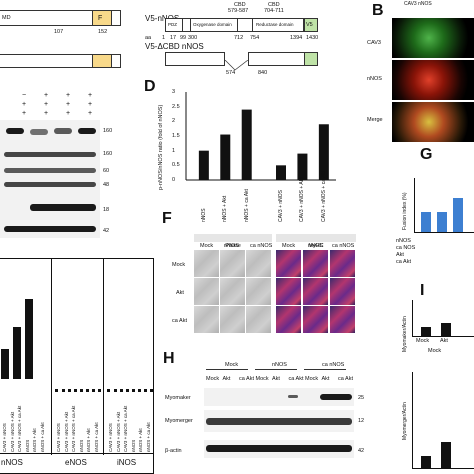  I want to click on v5-label: V5, so click(309, 25).